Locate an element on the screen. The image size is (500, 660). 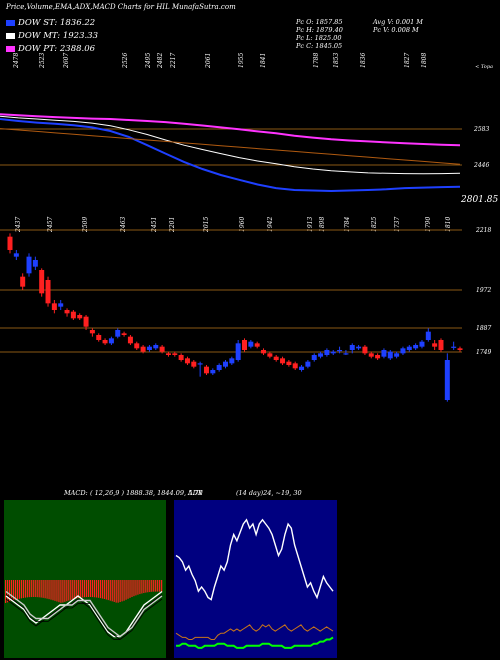
upper-tick-label: 2495 is located at coordinates (148, 61).